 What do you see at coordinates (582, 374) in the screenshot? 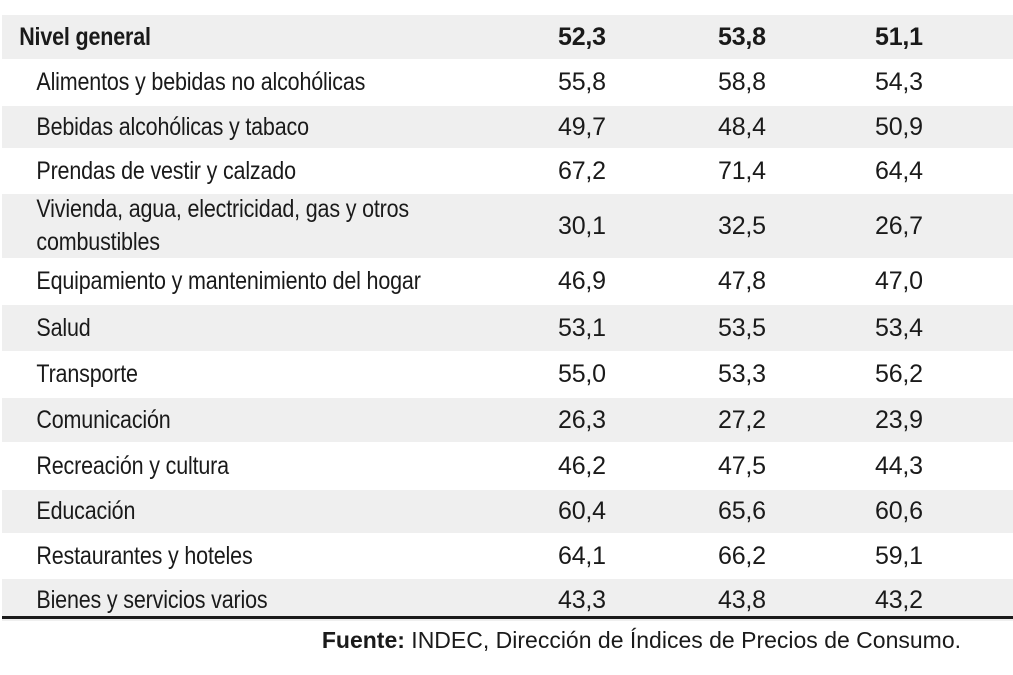
I see `row-value-1: 55,0` at bounding box center [582, 374].